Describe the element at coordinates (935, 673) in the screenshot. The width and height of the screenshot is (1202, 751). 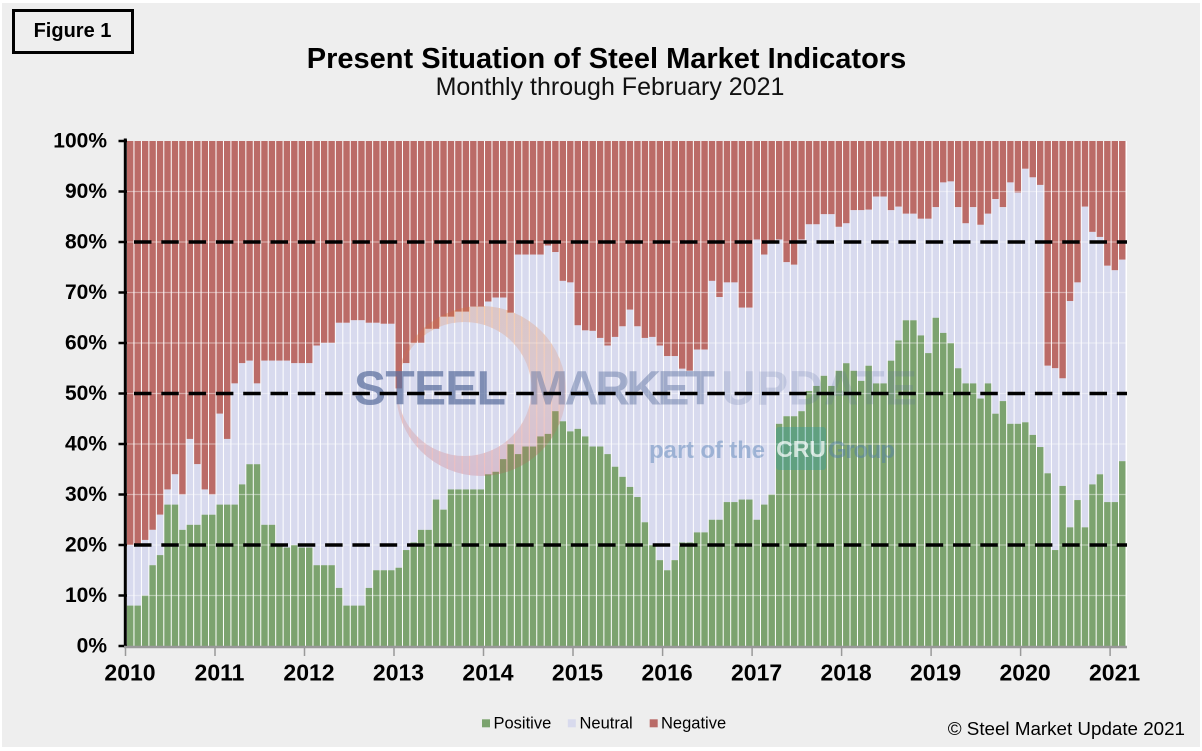
I see `svg-text: 2019` at that location.